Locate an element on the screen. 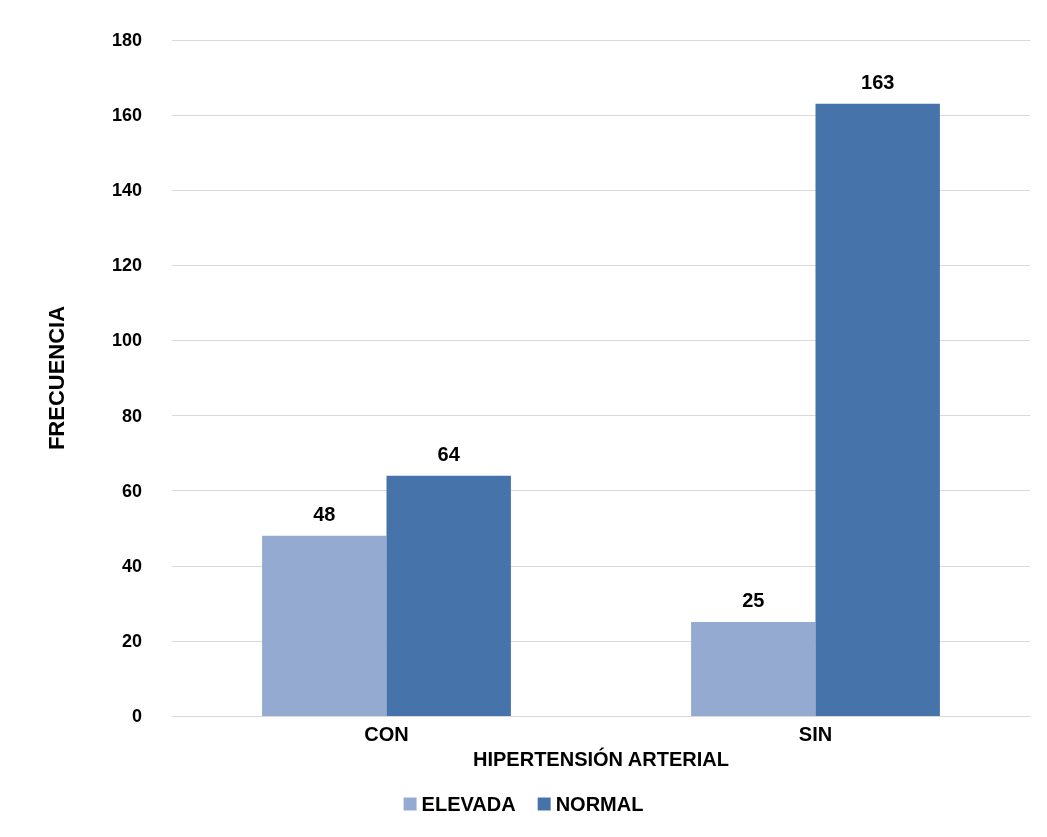  data-label: 48 is located at coordinates (324, 513).